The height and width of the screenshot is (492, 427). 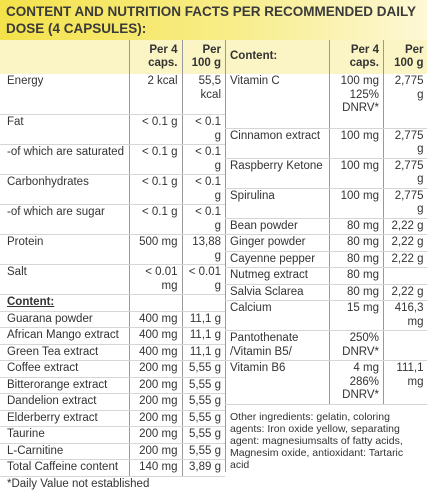 What do you see at coordinates (405, 316) in the screenshot?
I see `value-cell: 416,3 mg` at bounding box center [405, 316].